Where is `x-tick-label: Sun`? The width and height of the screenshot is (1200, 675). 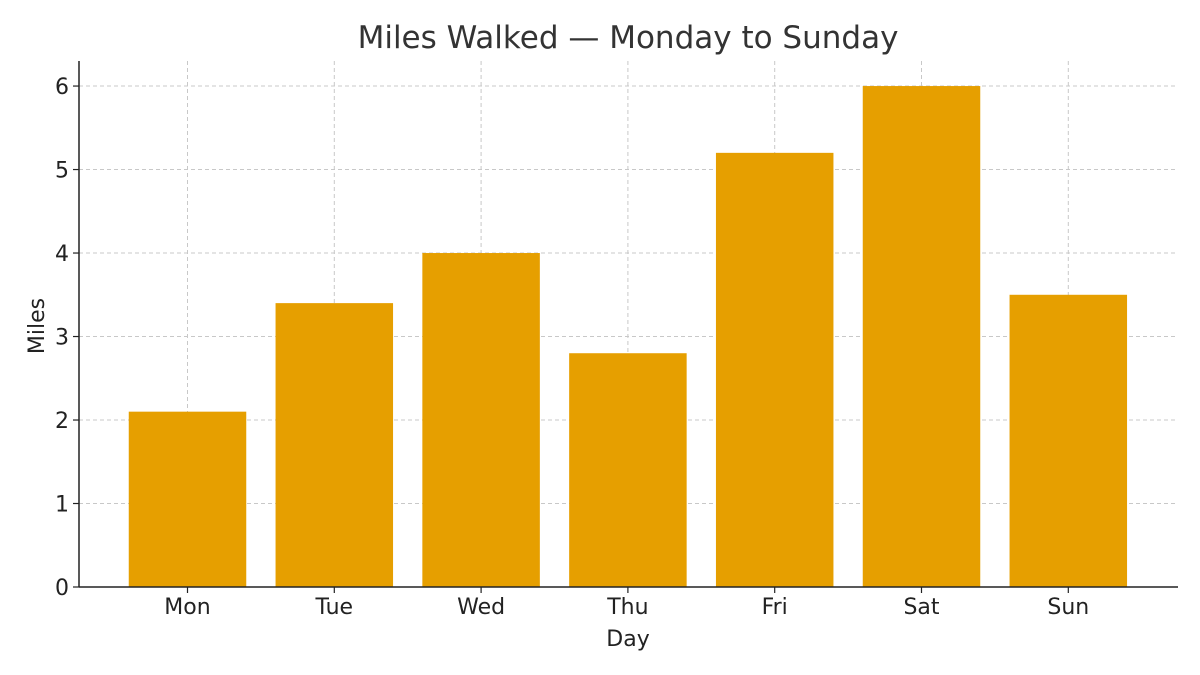 x-tick-label: Sun is located at coordinates (1068, 607).